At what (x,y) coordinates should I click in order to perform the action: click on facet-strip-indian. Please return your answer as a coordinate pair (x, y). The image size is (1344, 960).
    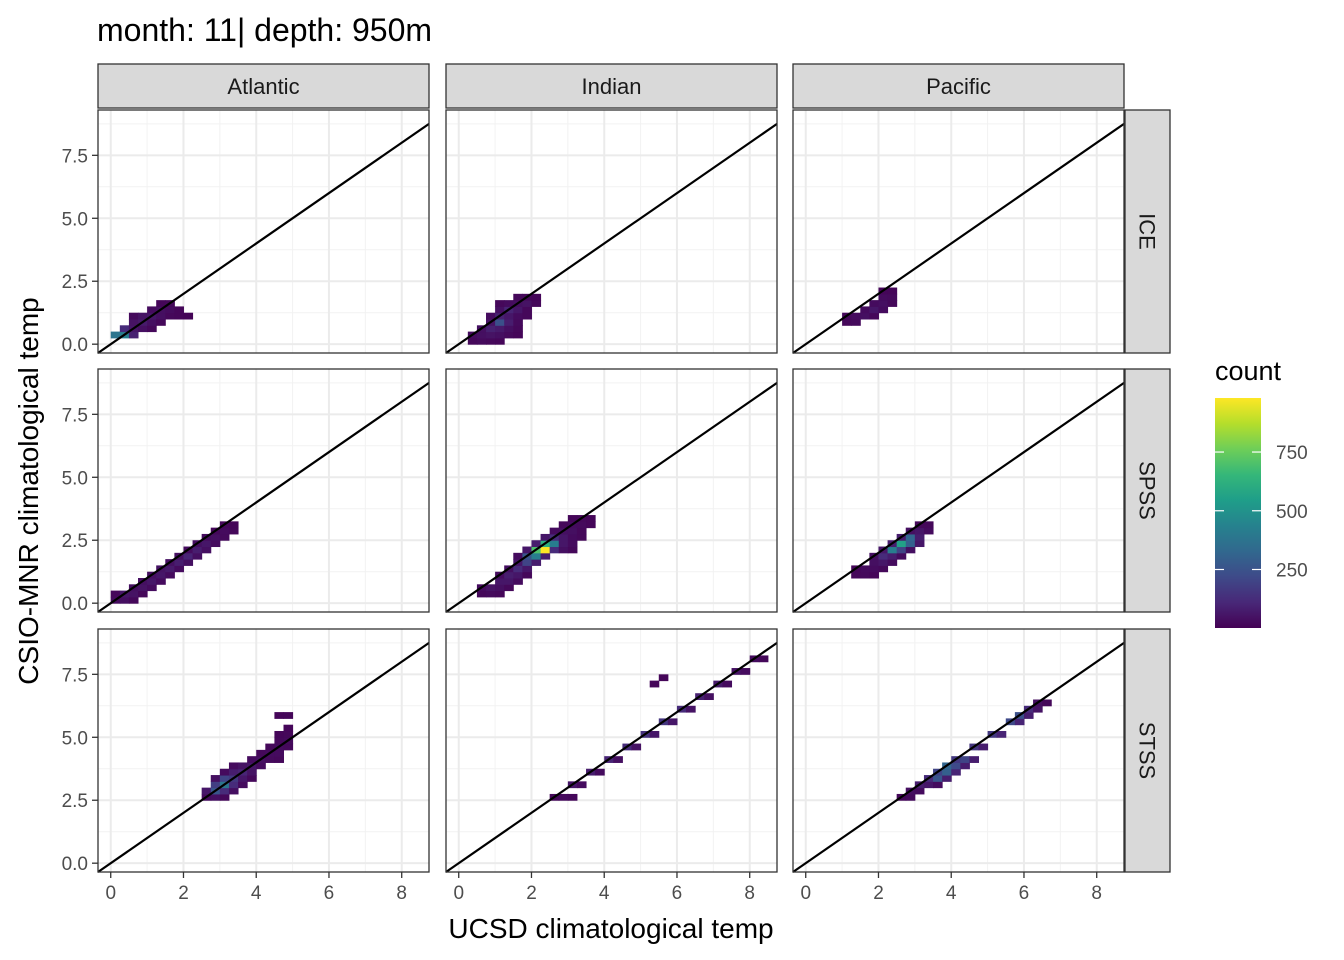
    Looking at the image, I should click on (611, 86).